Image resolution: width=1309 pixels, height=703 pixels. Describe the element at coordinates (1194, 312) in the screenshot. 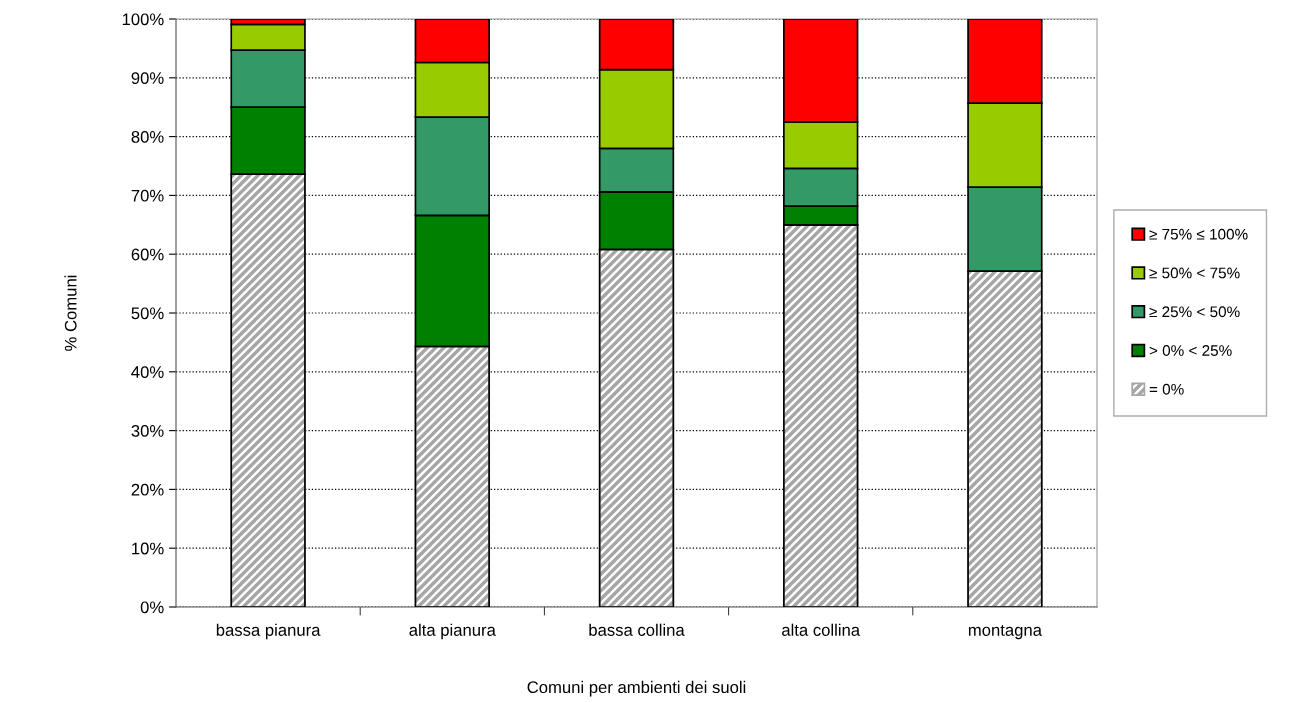

I see `legend-label: ≥ 25% < 50%` at that location.